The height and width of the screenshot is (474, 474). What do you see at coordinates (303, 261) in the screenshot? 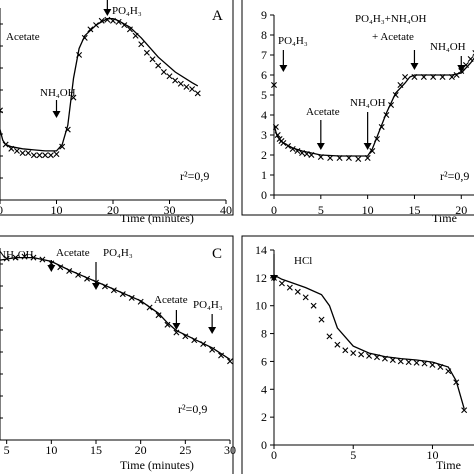
I see `annotation-label: HCl` at bounding box center [303, 261].